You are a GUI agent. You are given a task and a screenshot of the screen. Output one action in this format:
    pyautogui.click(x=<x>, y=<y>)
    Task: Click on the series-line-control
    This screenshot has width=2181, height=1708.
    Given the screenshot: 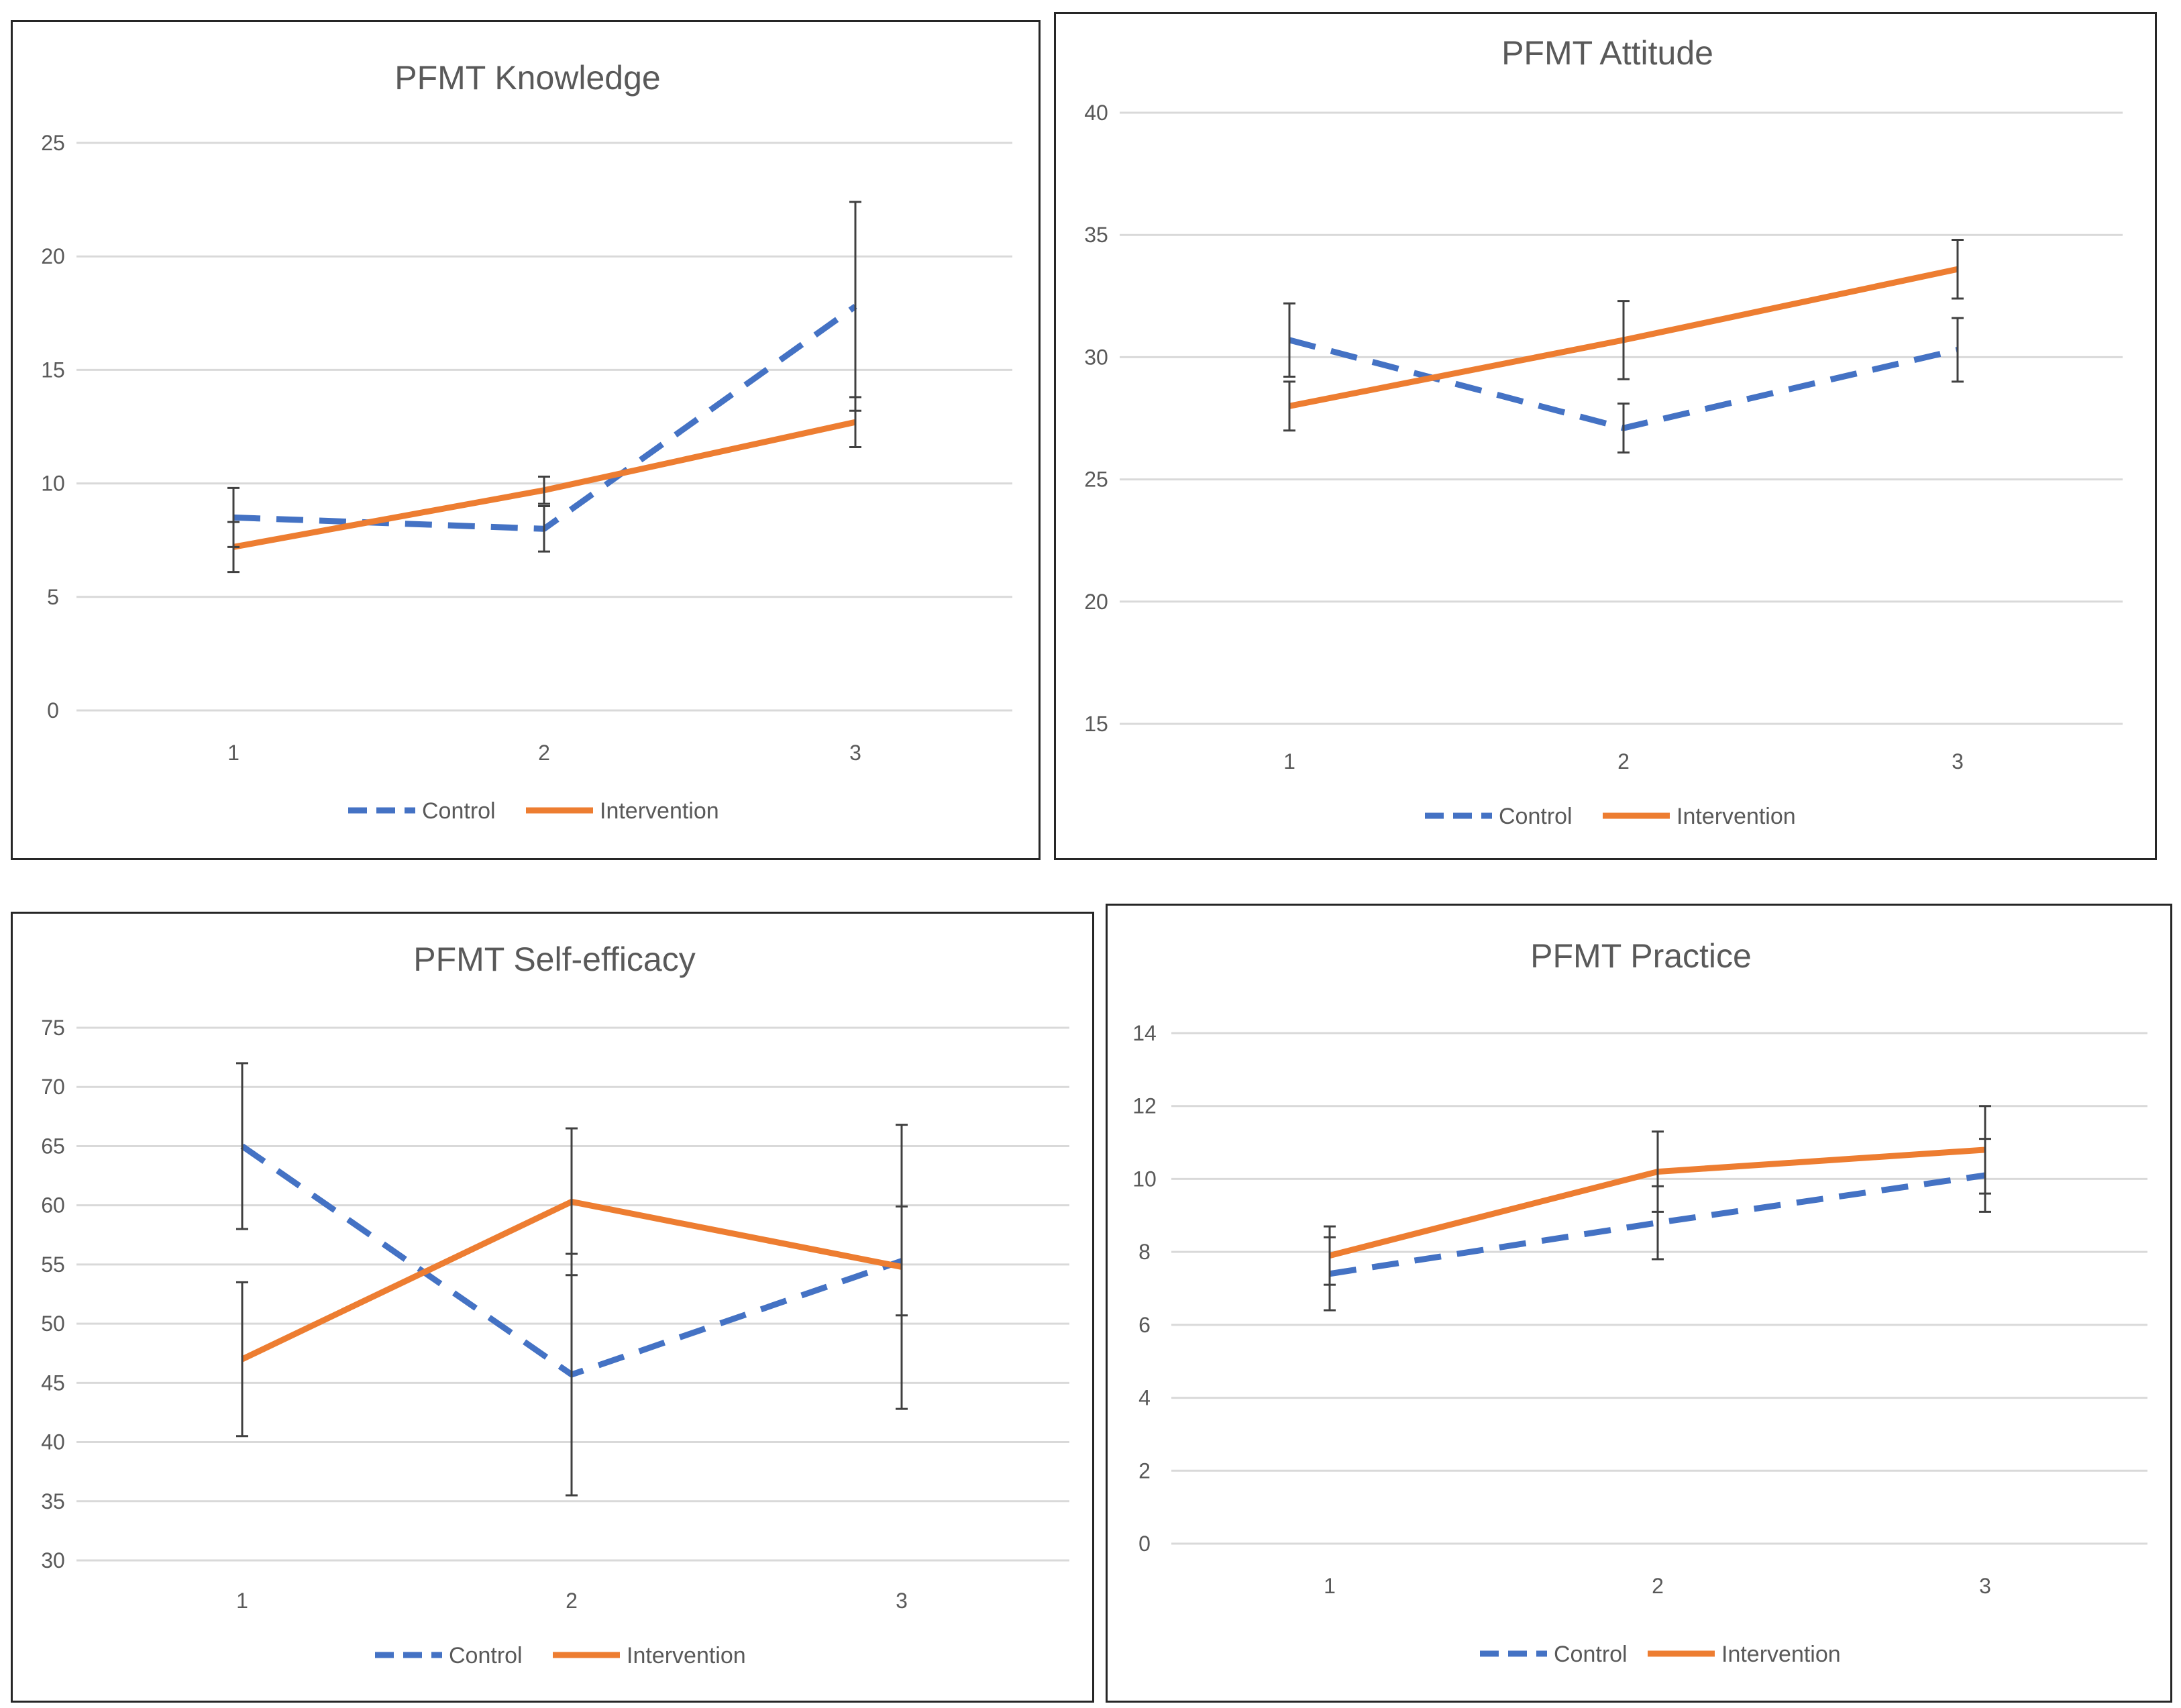 What is the action you would take?
    pyautogui.click(x=1657, y=1224)
    